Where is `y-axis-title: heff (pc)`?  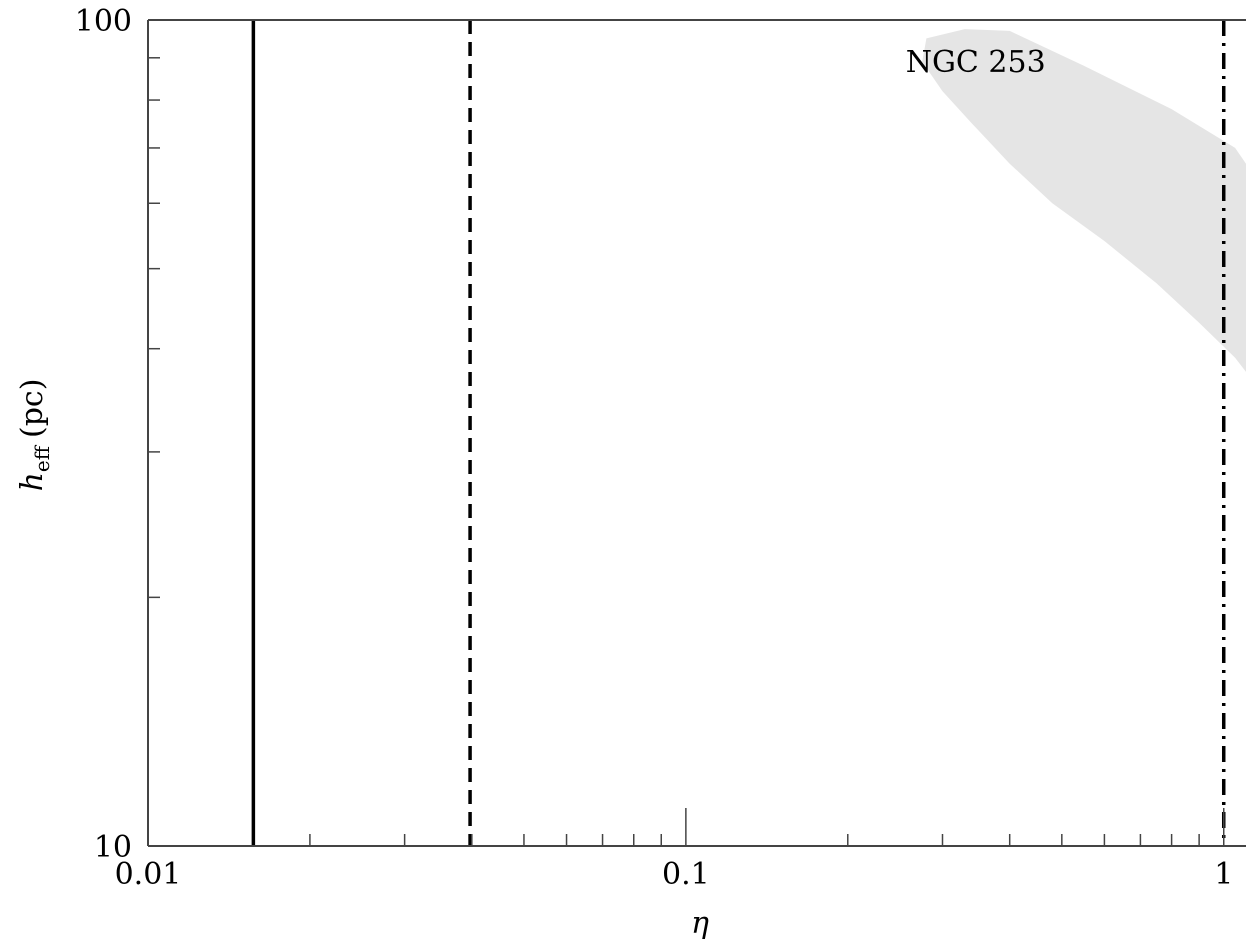 y-axis-title: heff (pc) is located at coordinates (34, 435).